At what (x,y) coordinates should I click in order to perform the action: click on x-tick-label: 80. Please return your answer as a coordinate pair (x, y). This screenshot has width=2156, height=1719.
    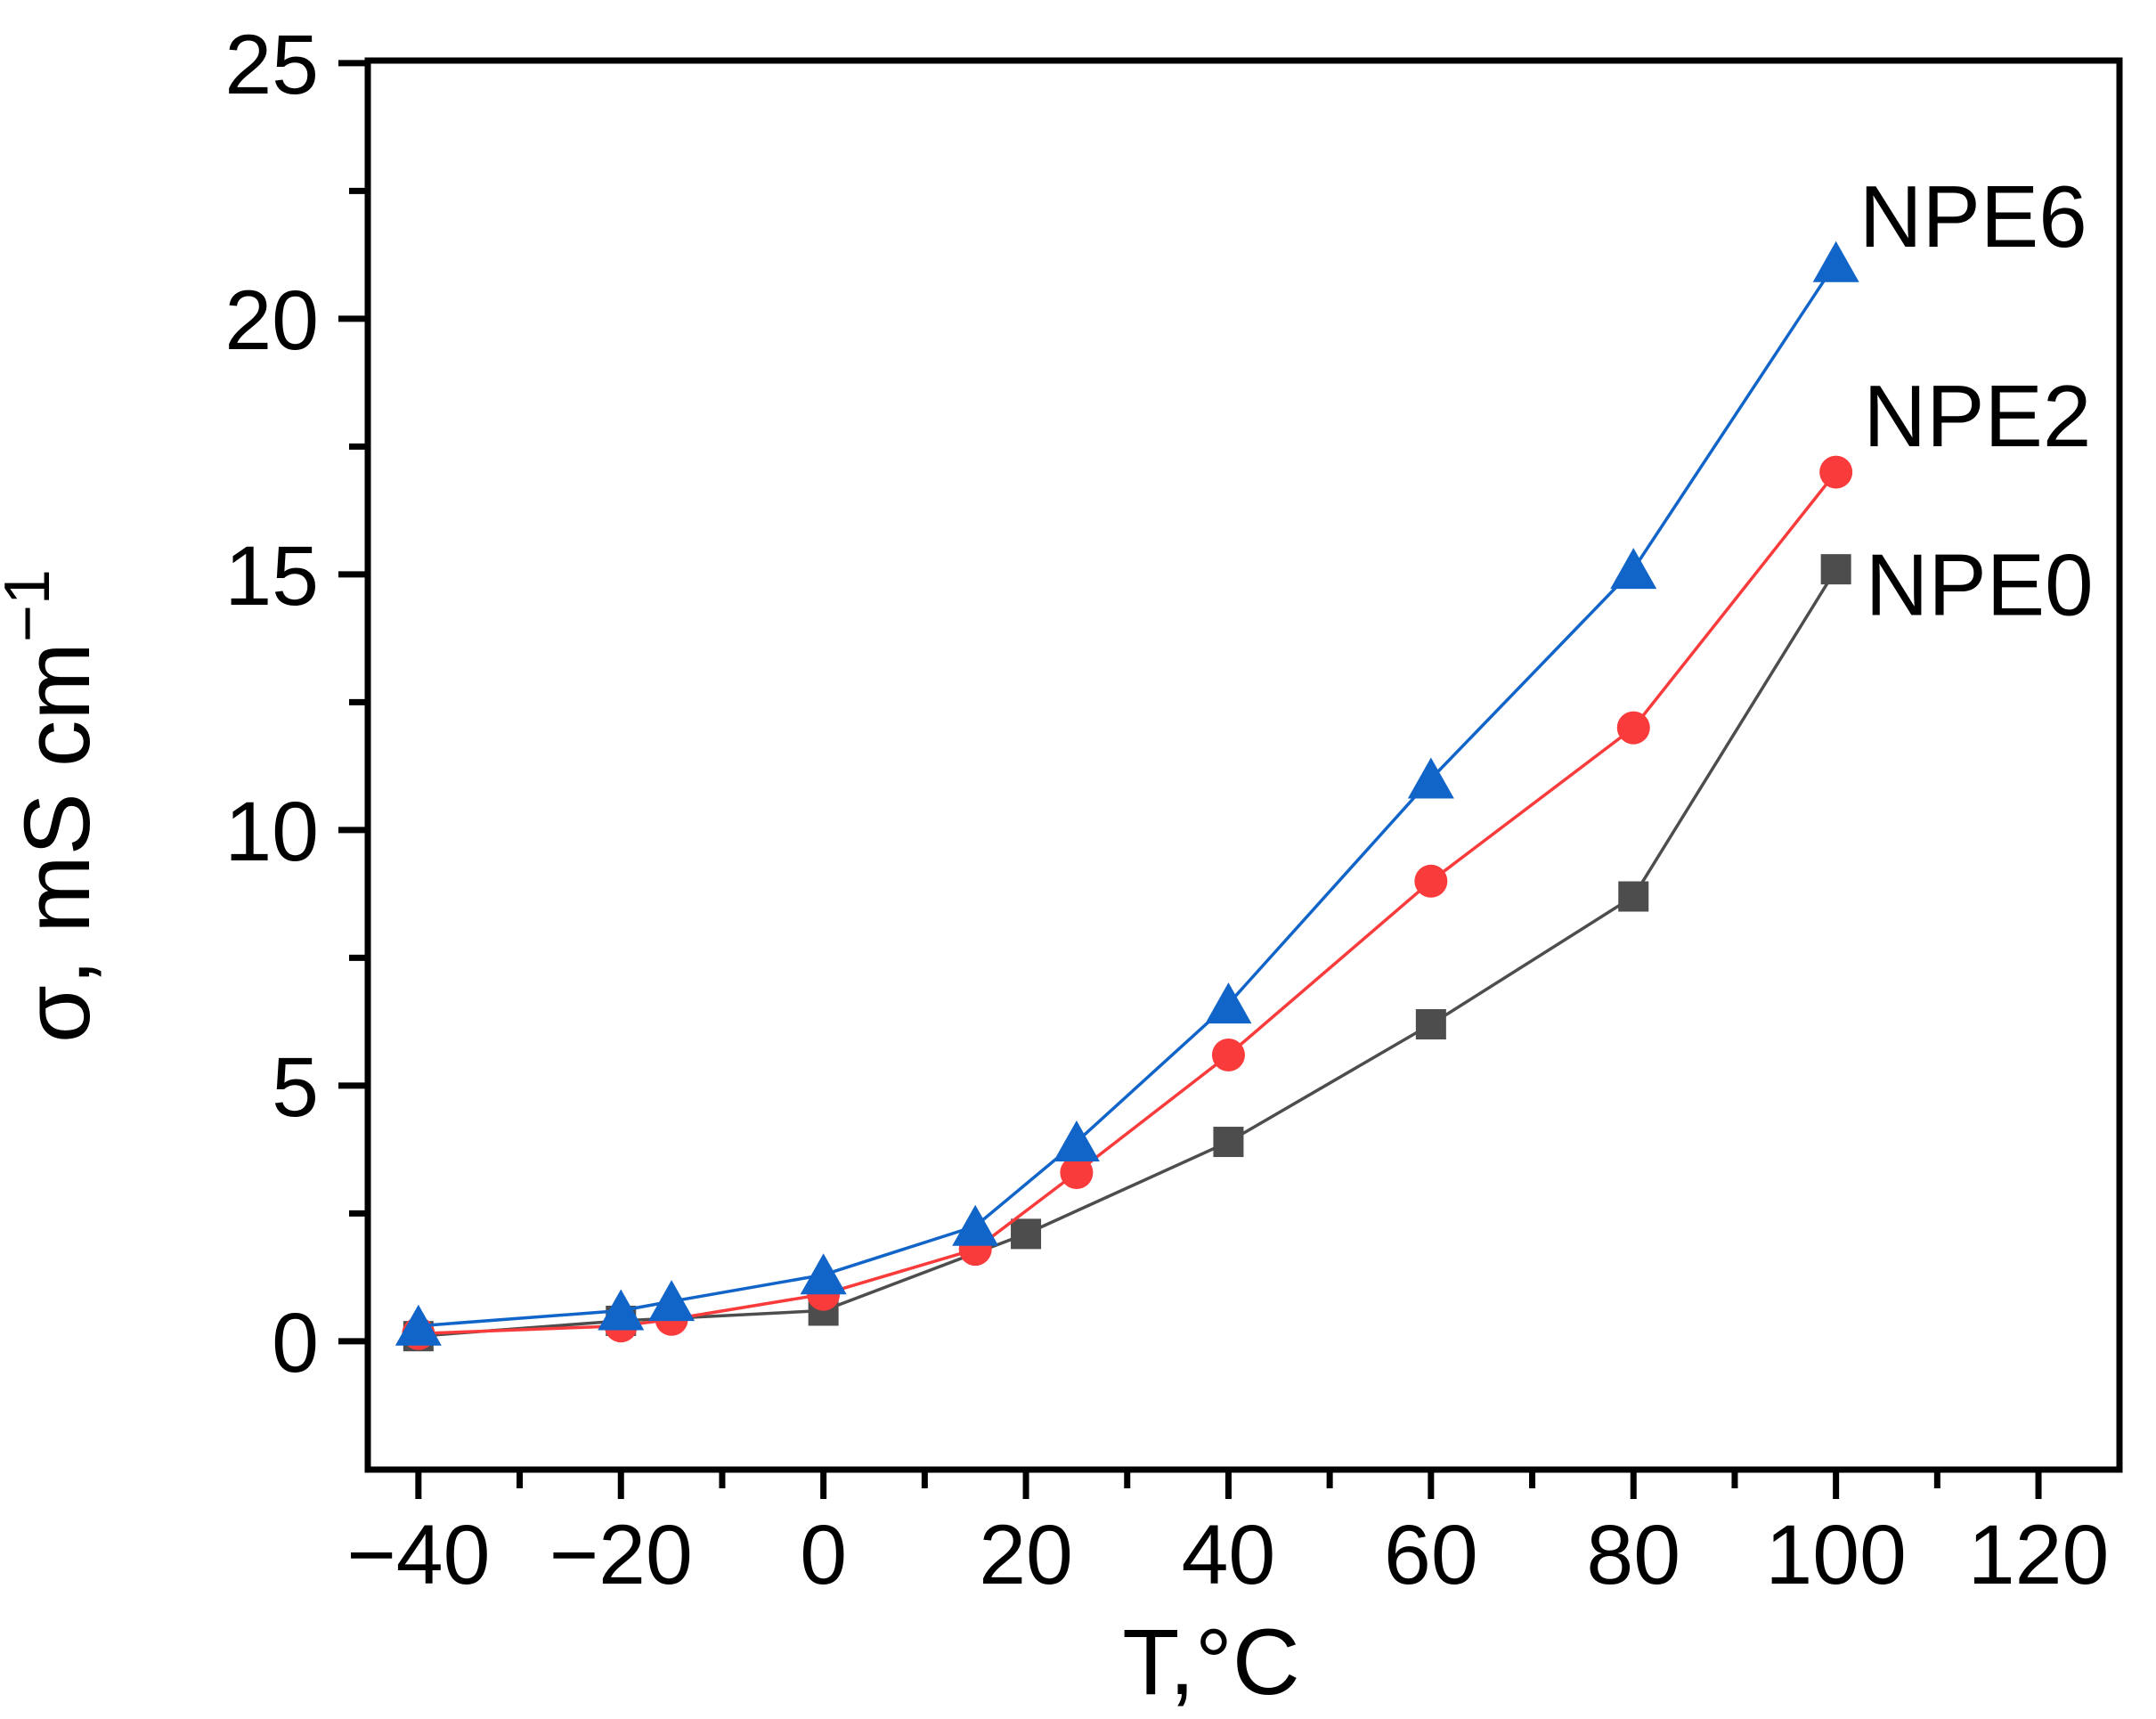
    Looking at the image, I should click on (1633, 1555).